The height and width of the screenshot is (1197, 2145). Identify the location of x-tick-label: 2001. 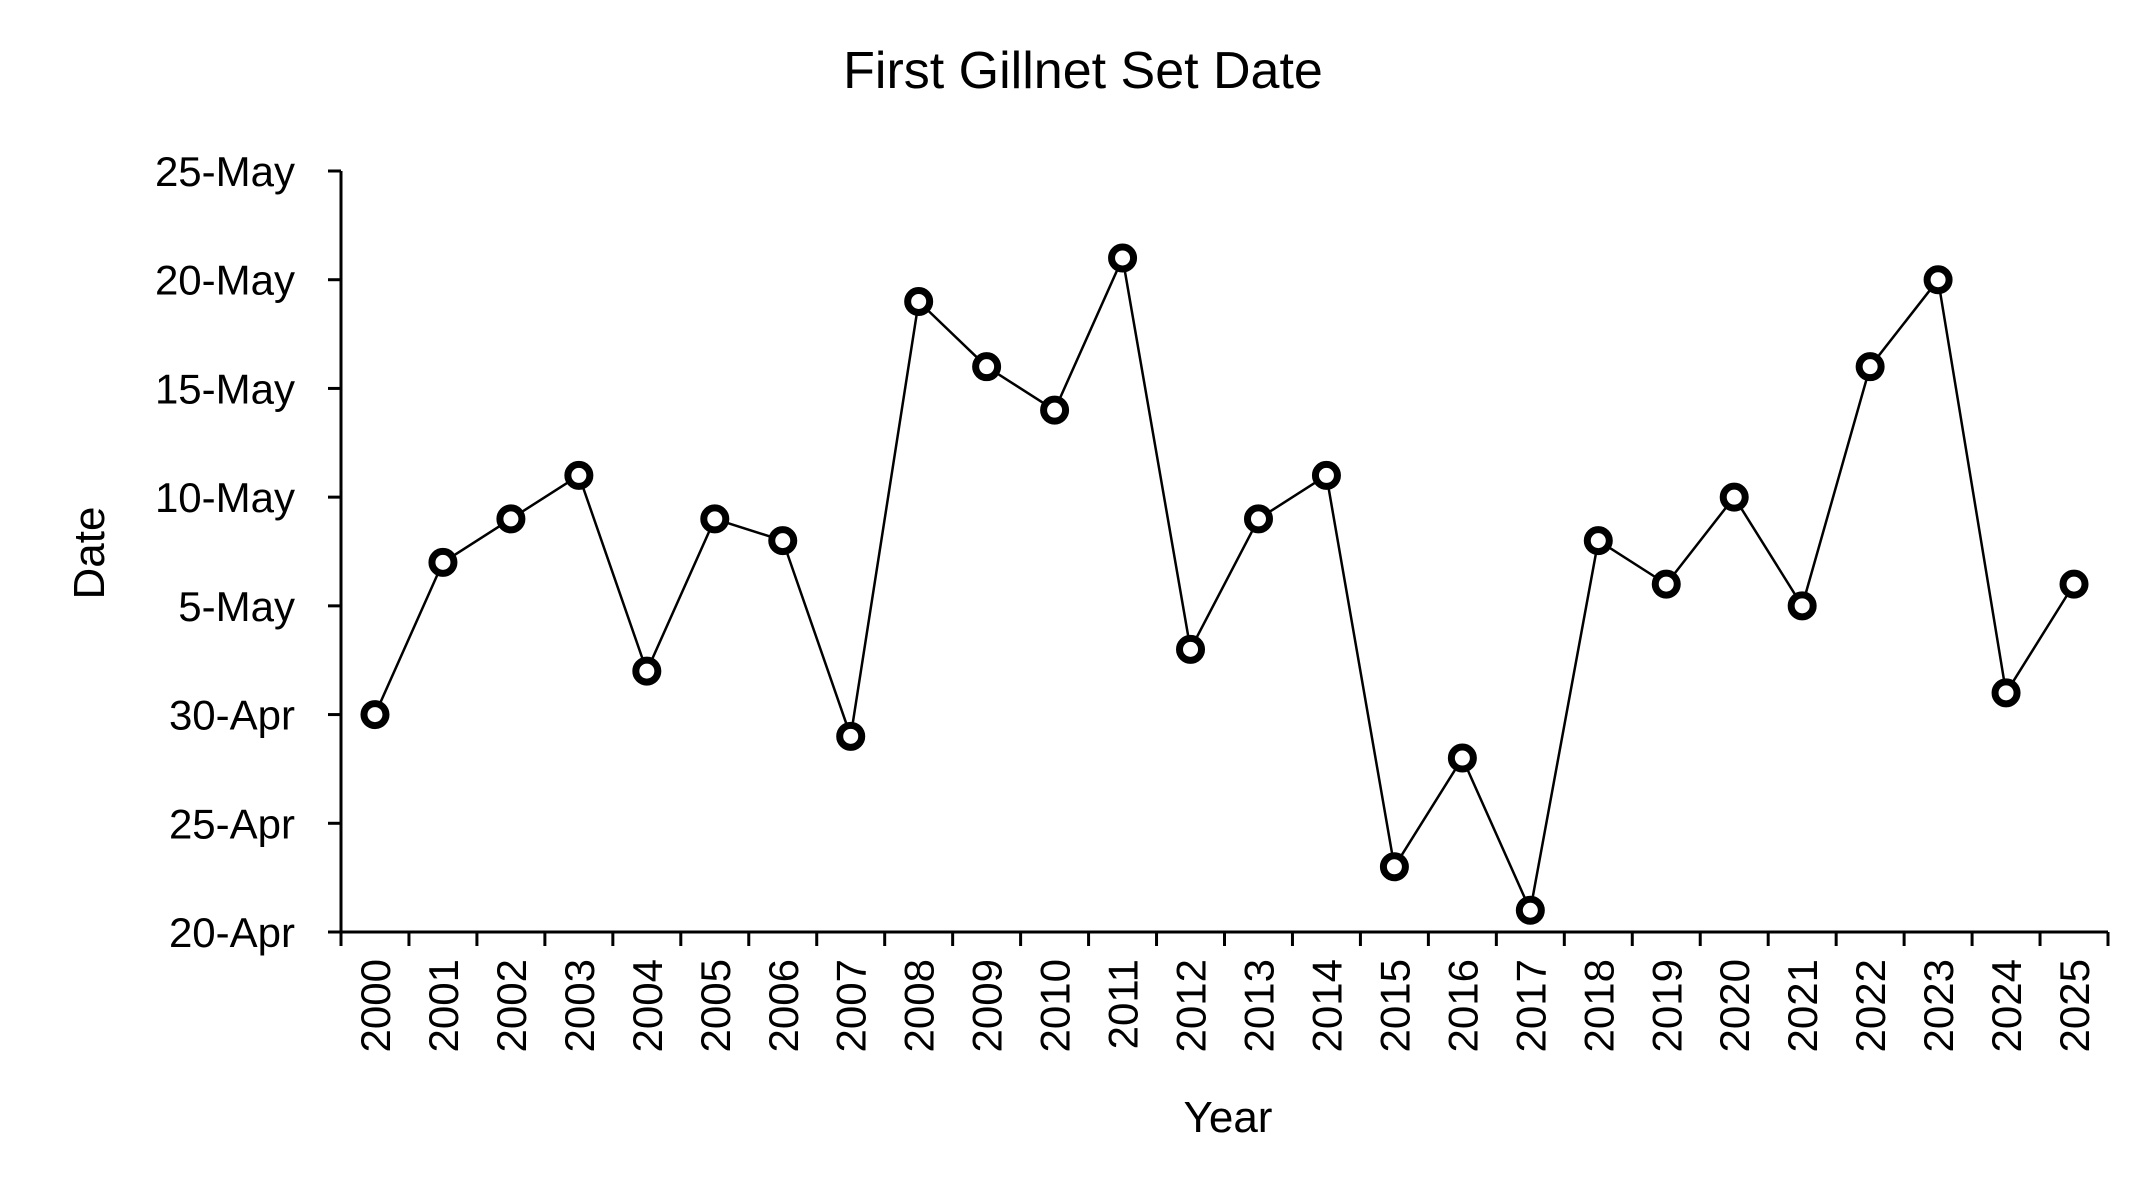
(443, 1005).